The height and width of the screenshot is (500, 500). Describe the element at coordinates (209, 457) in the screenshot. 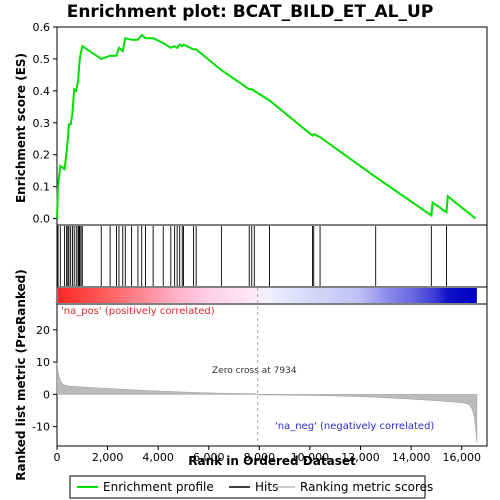

I see `x-tick-label: 6,000` at that location.